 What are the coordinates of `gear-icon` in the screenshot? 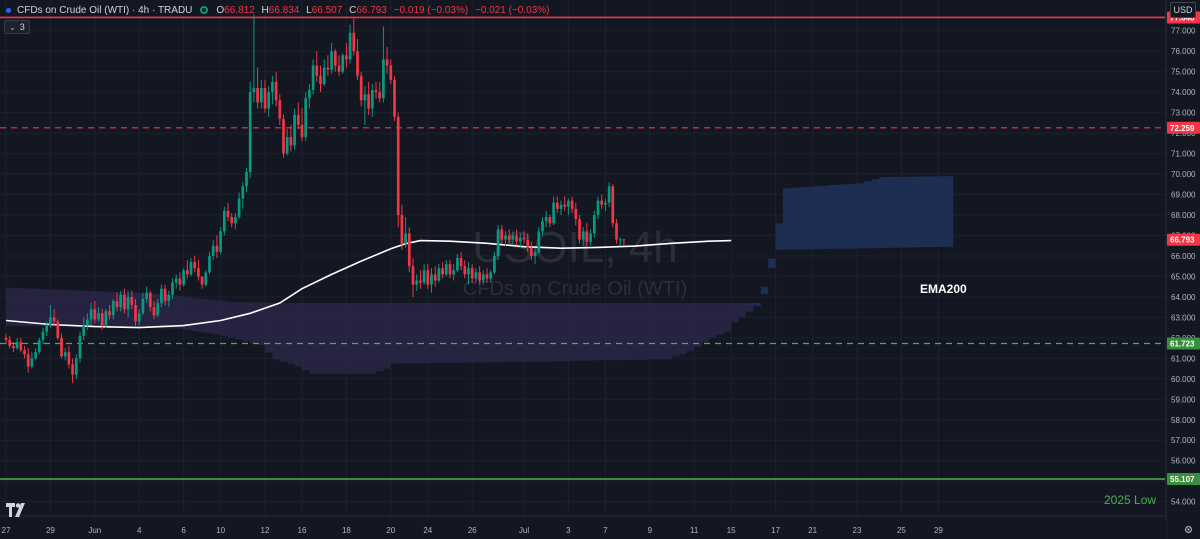 It's located at (1188, 529).